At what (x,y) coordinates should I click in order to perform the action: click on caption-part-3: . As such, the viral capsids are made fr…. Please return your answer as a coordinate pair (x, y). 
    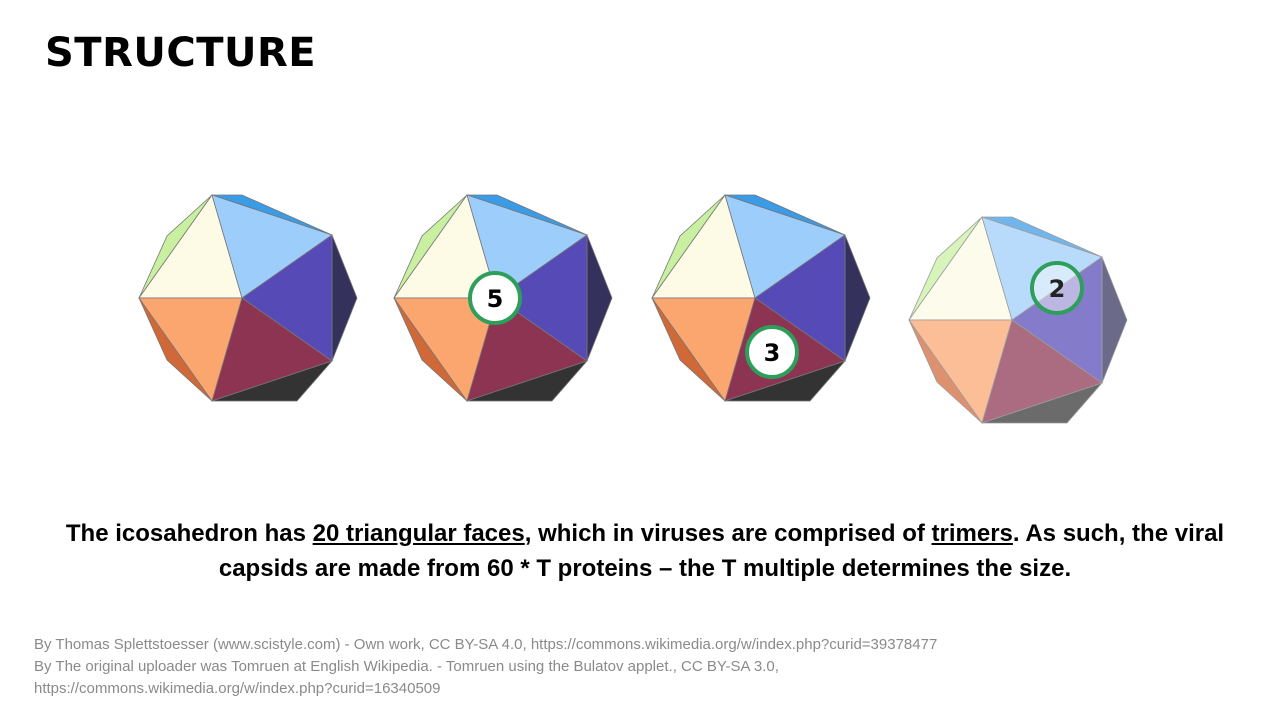
    Looking at the image, I should click on (721, 551).